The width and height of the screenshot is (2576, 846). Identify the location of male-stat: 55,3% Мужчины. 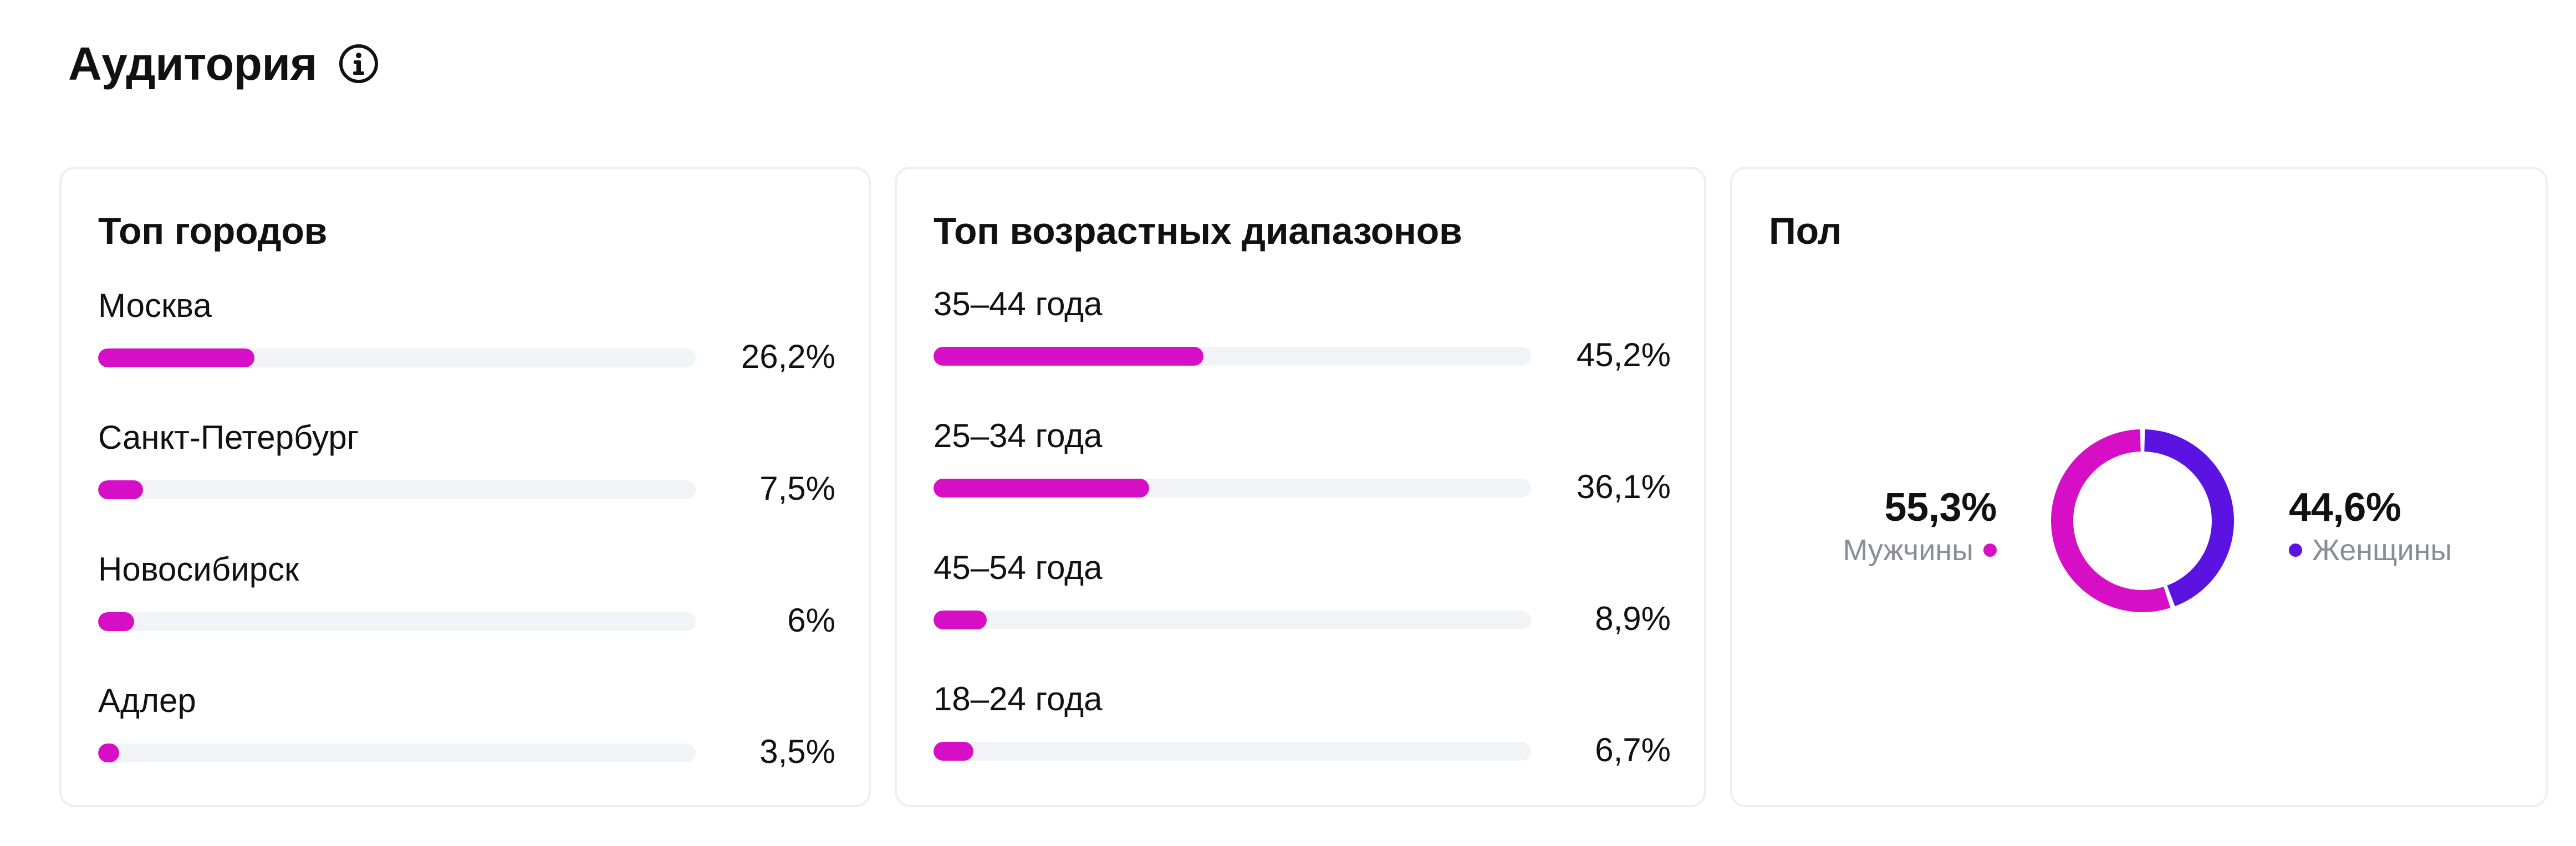
(1920, 526).